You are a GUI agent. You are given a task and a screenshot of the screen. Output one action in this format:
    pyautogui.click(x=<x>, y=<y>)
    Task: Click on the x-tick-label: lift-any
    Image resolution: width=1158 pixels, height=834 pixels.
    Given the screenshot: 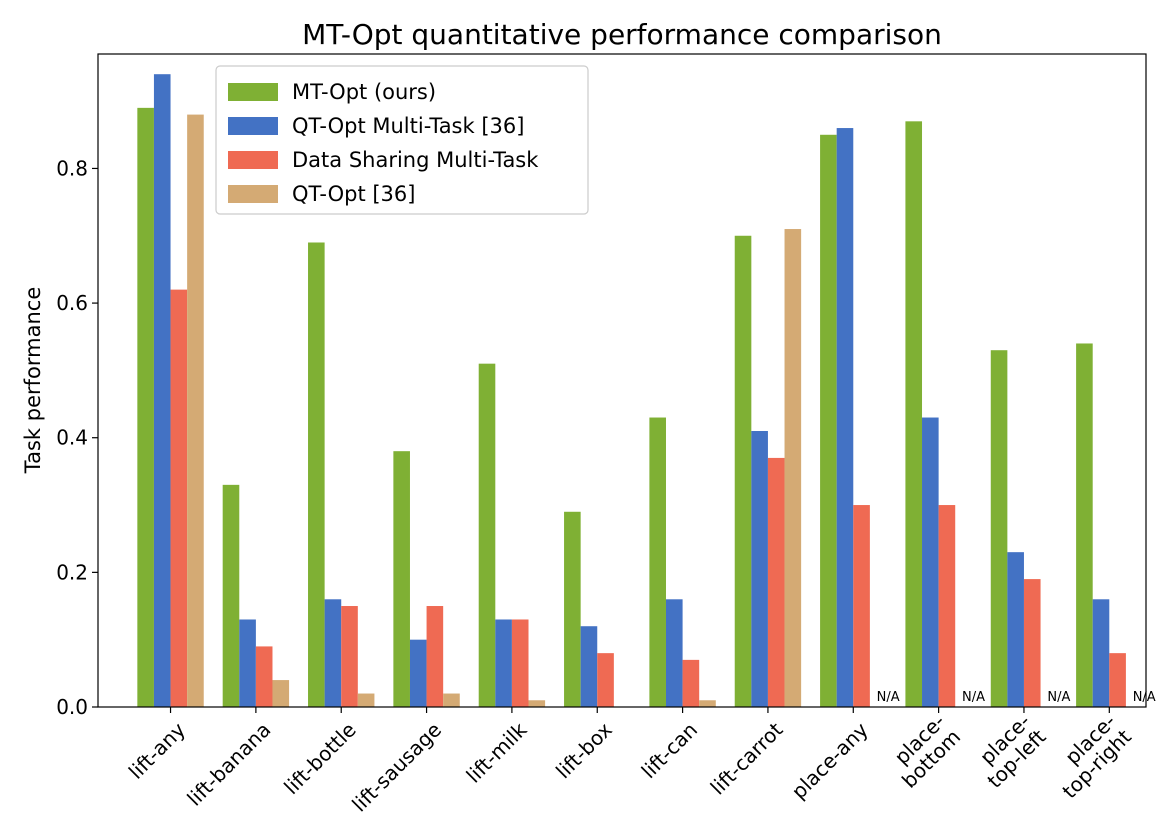 What is the action you would take?
    pyautogui.click(x=157, y=750)
    